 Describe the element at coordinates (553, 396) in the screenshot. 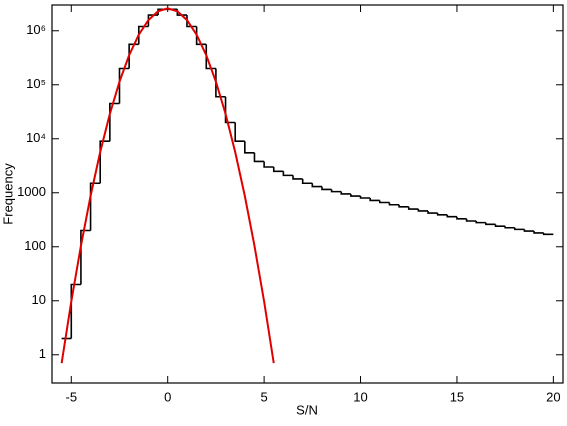

I see `x-tick-label: 20` at that location.